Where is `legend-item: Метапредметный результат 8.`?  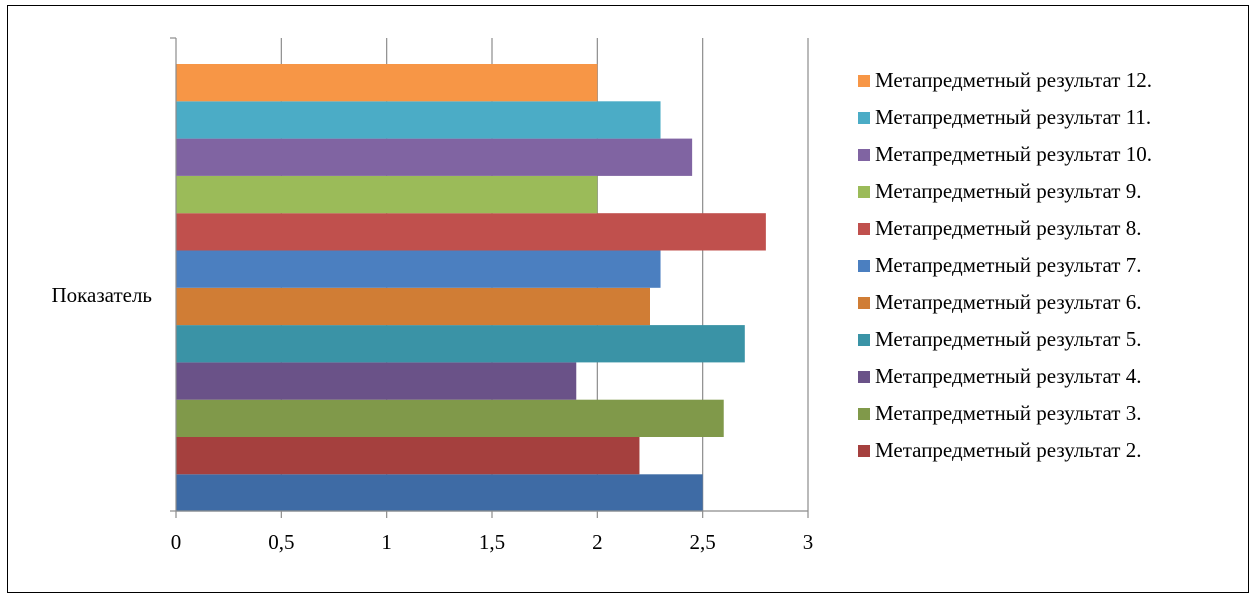 legend-item: Метапредметный результат 8. is located at coordinates (1053, 228).